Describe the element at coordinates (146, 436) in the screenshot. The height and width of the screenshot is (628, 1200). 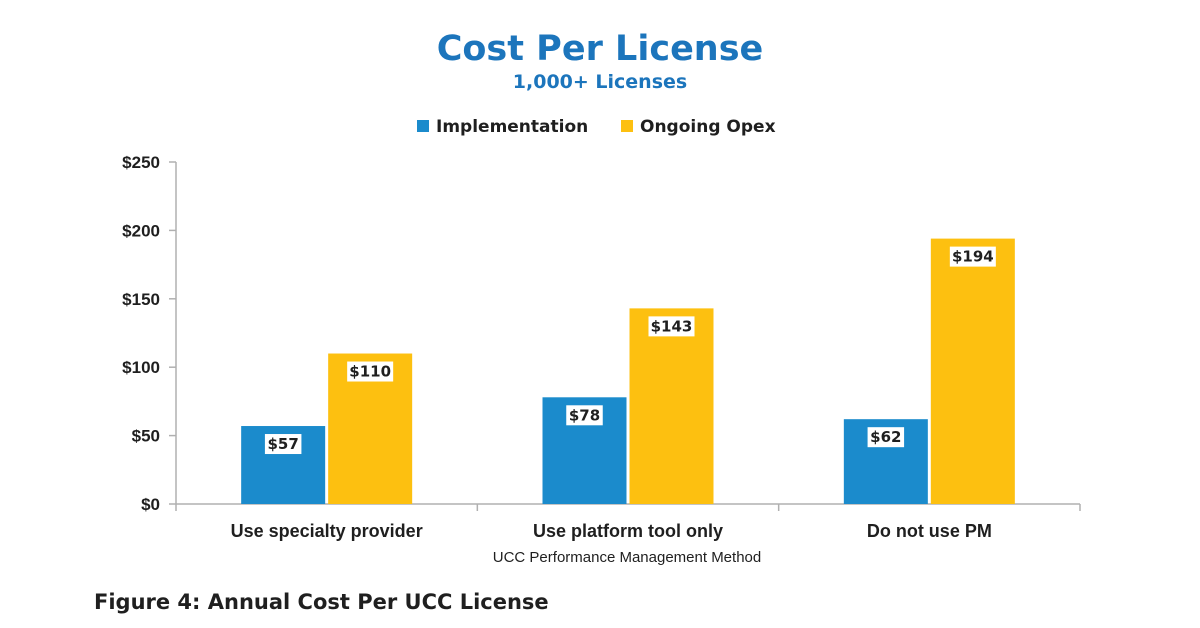
I see `y-tick-label: $50` at that location.